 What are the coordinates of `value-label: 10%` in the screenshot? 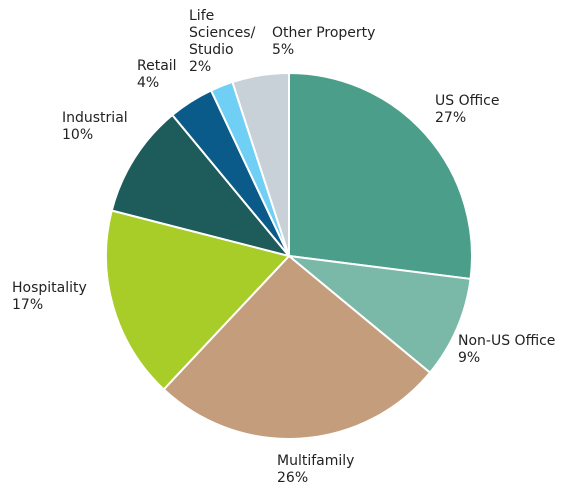 It's located at (78, 135).